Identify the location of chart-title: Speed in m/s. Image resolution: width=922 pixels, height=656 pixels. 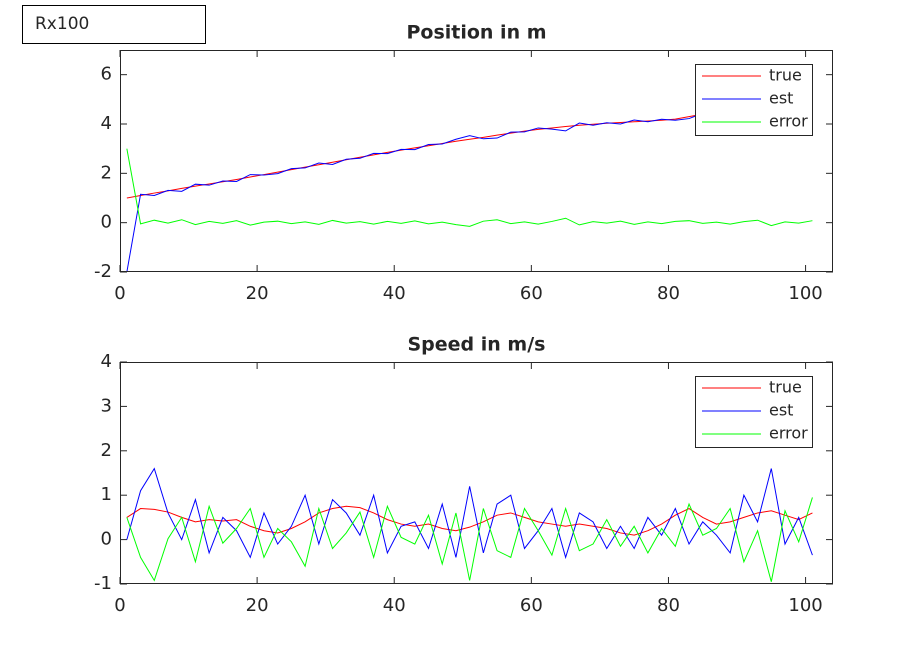
(477, 345).